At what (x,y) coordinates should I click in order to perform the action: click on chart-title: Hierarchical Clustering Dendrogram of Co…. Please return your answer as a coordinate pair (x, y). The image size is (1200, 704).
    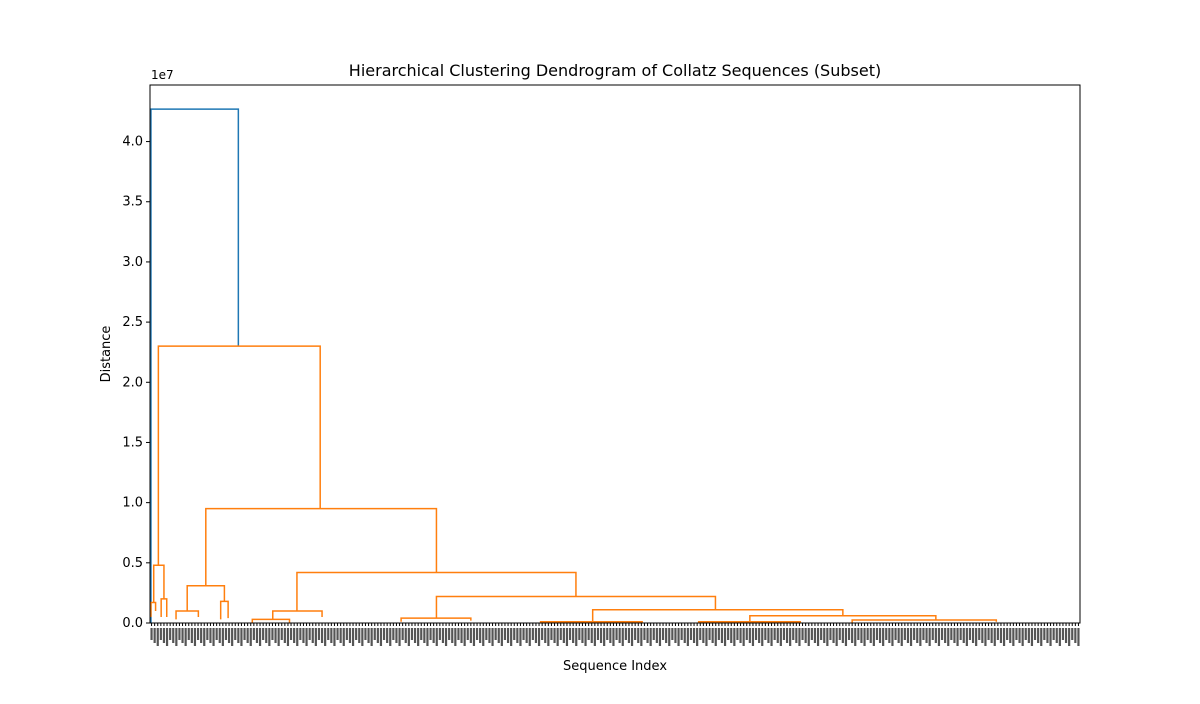
    Looking at the image, I should click on (615, 70).